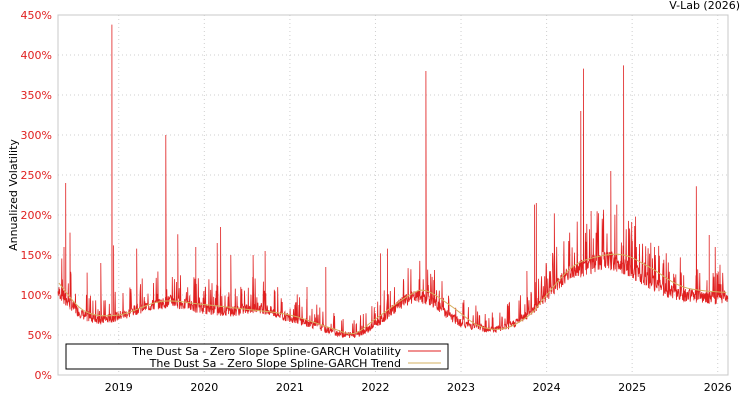 The height and width of the screenshot is (400, 750). I want to click on x-tick-label: 2026, so click(718, 387).